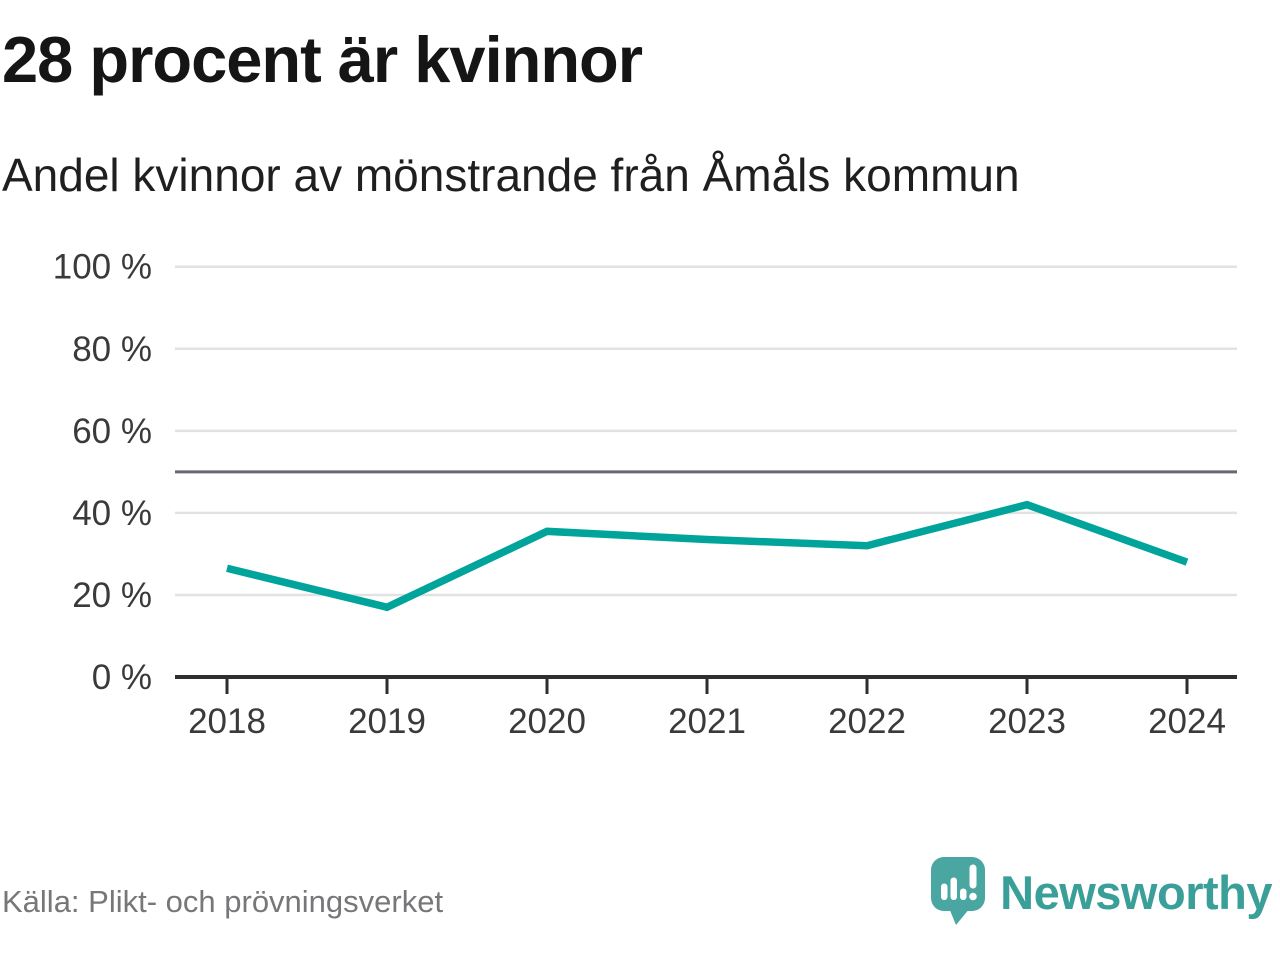 This screenshot has width=1280, height=960. I want to click on x-axis-tick-2024, so click(1187, 686).